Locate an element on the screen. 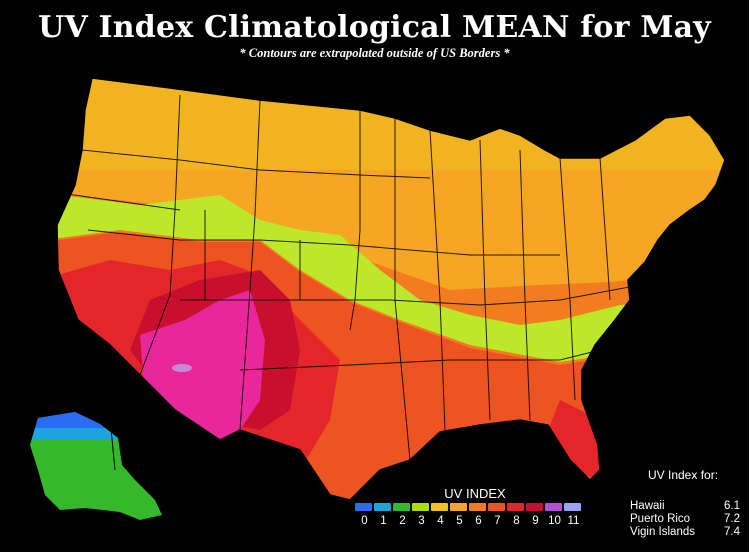 Image resolution: width=749 pixels, height=552 pixels. legend-label-9: 9 is located at coordinates (535, 521).